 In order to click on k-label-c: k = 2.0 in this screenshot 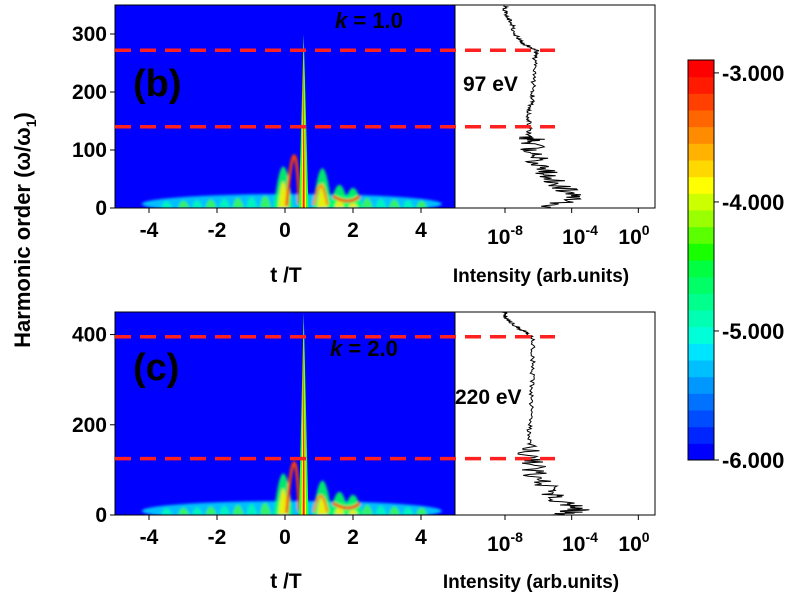, I will do `click(364, 348)`.